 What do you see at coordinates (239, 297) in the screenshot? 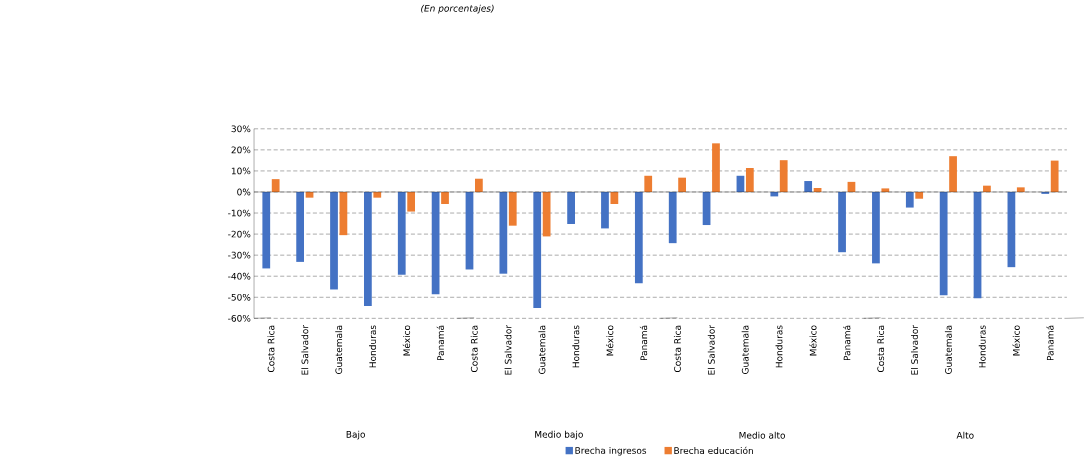
I see `y-tick-label: -50%` at bounding box center [239, 297].